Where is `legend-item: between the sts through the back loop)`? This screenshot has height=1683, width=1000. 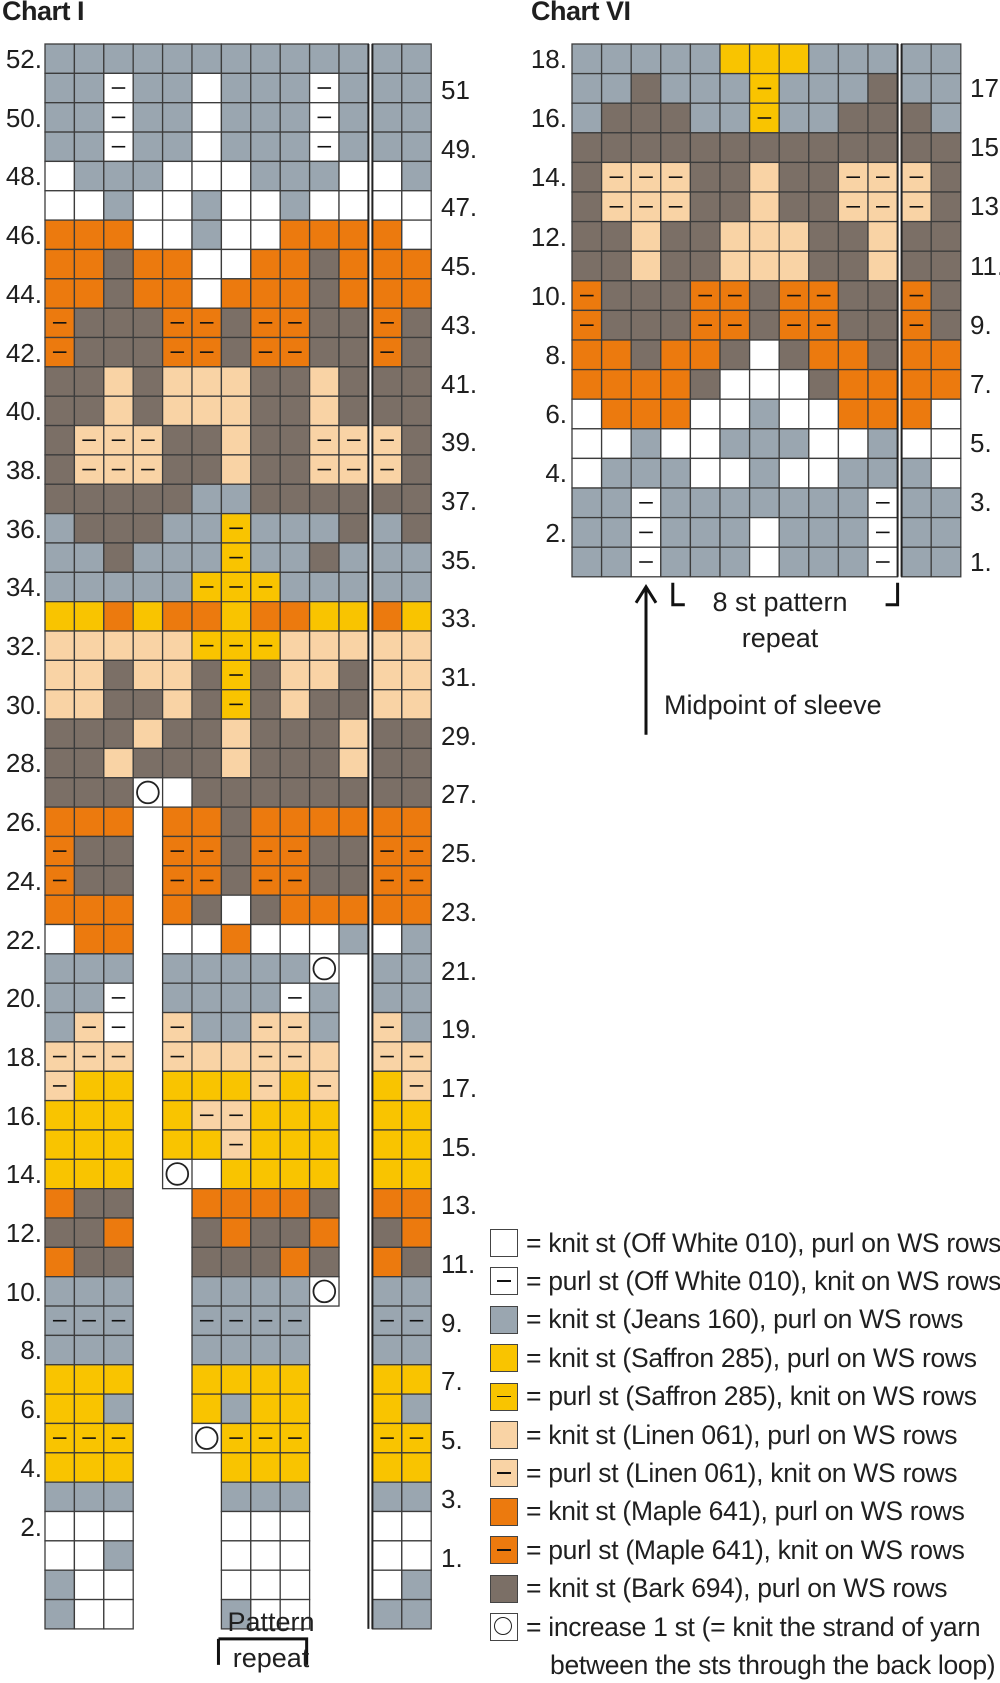 legend-item: between the sts through the back loop) is located at coordinates (743, 1665).